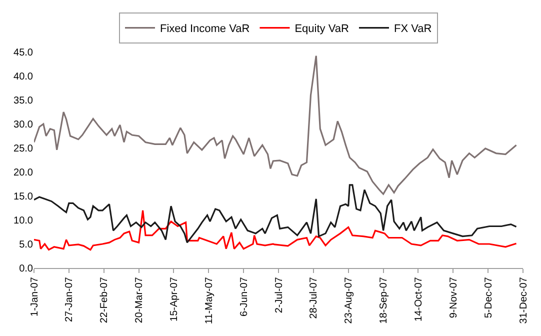 This screenshot has height=336, width=541. I want to click on x-tick-label: 2-Jul-07, so click(279, 295).